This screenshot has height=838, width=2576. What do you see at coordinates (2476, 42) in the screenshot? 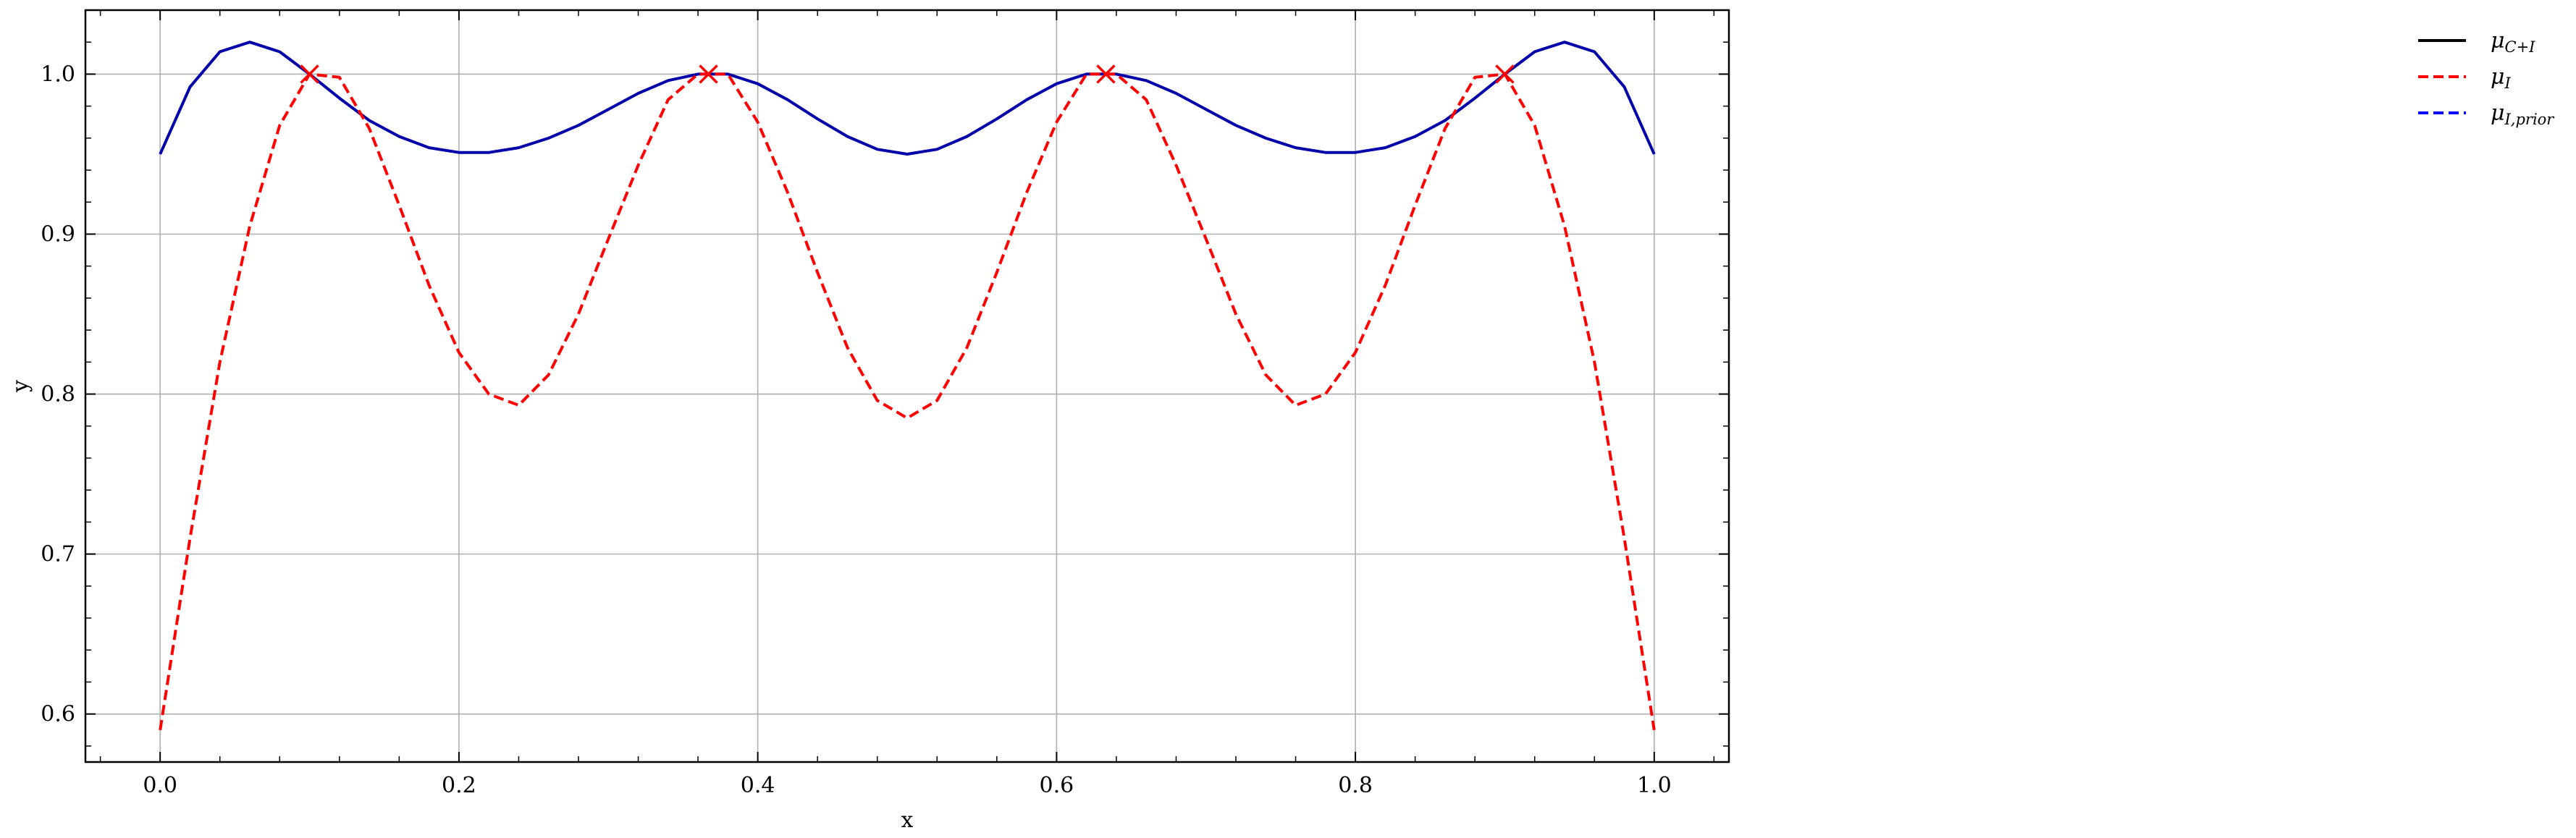
I see `legend-entry-mu_ci: μC+I` at bounding box center [2476, 42].